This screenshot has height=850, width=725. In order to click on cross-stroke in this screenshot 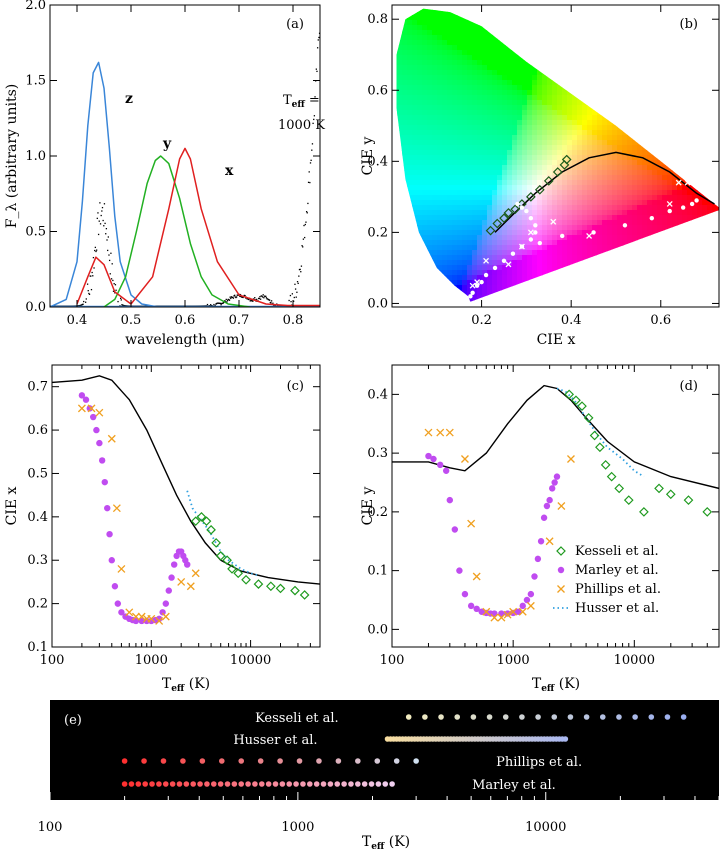, I will do `click(476, 576)`.